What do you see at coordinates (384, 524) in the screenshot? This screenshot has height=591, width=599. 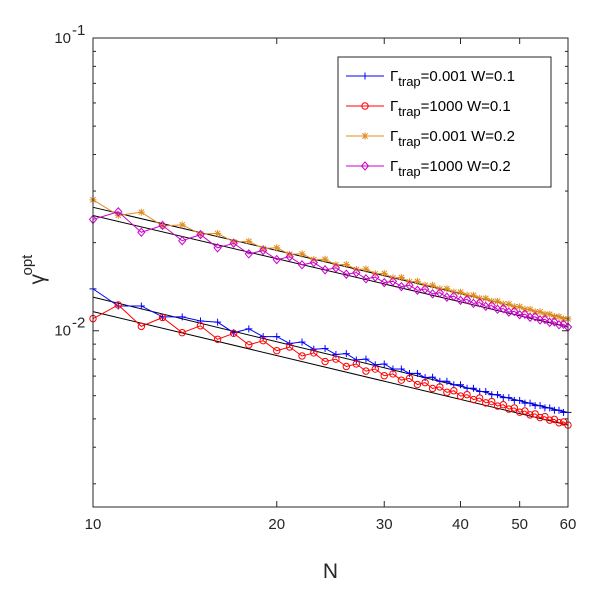 I see `x-tick-label: 30` at bounding box center [384, 524].